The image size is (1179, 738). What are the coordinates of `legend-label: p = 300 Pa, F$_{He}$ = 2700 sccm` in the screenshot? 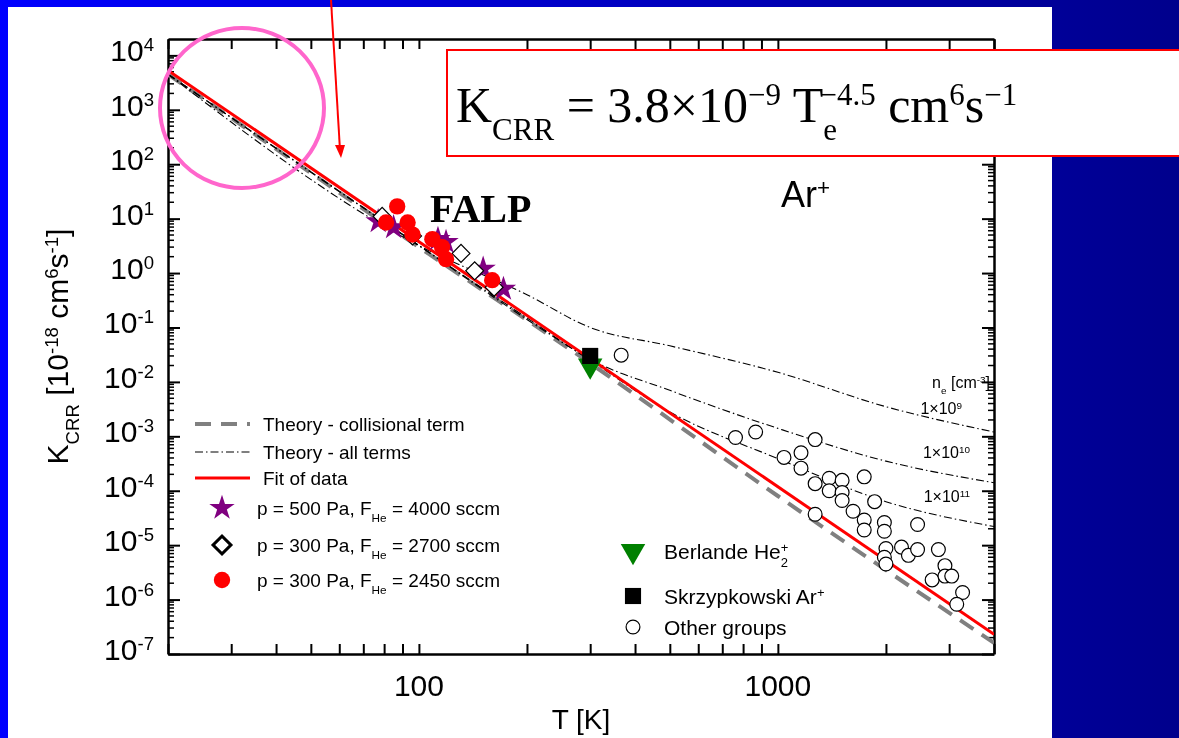 It's located at (379, 548).